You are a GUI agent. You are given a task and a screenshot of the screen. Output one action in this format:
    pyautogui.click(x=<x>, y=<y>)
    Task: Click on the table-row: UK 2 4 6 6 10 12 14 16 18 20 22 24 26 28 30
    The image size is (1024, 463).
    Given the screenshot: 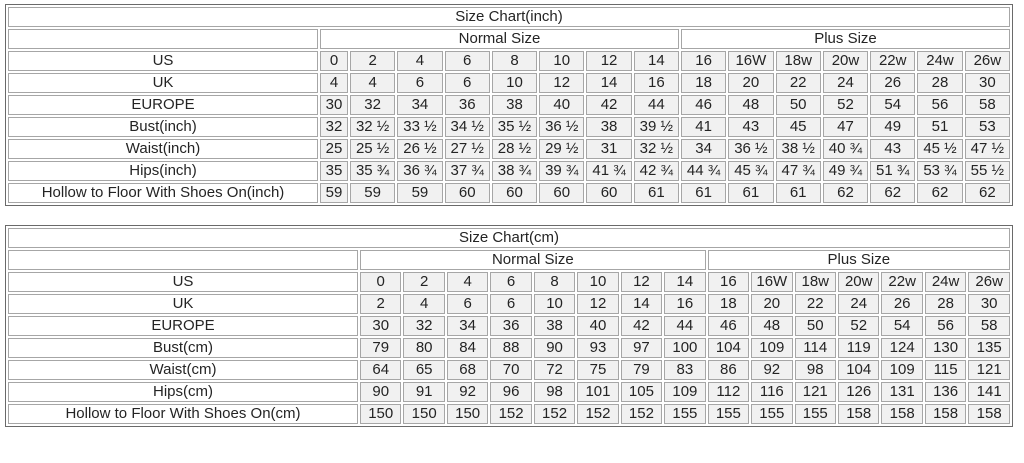 What is the action you would take?
    pyautogui.click(x=509, y=304)
    